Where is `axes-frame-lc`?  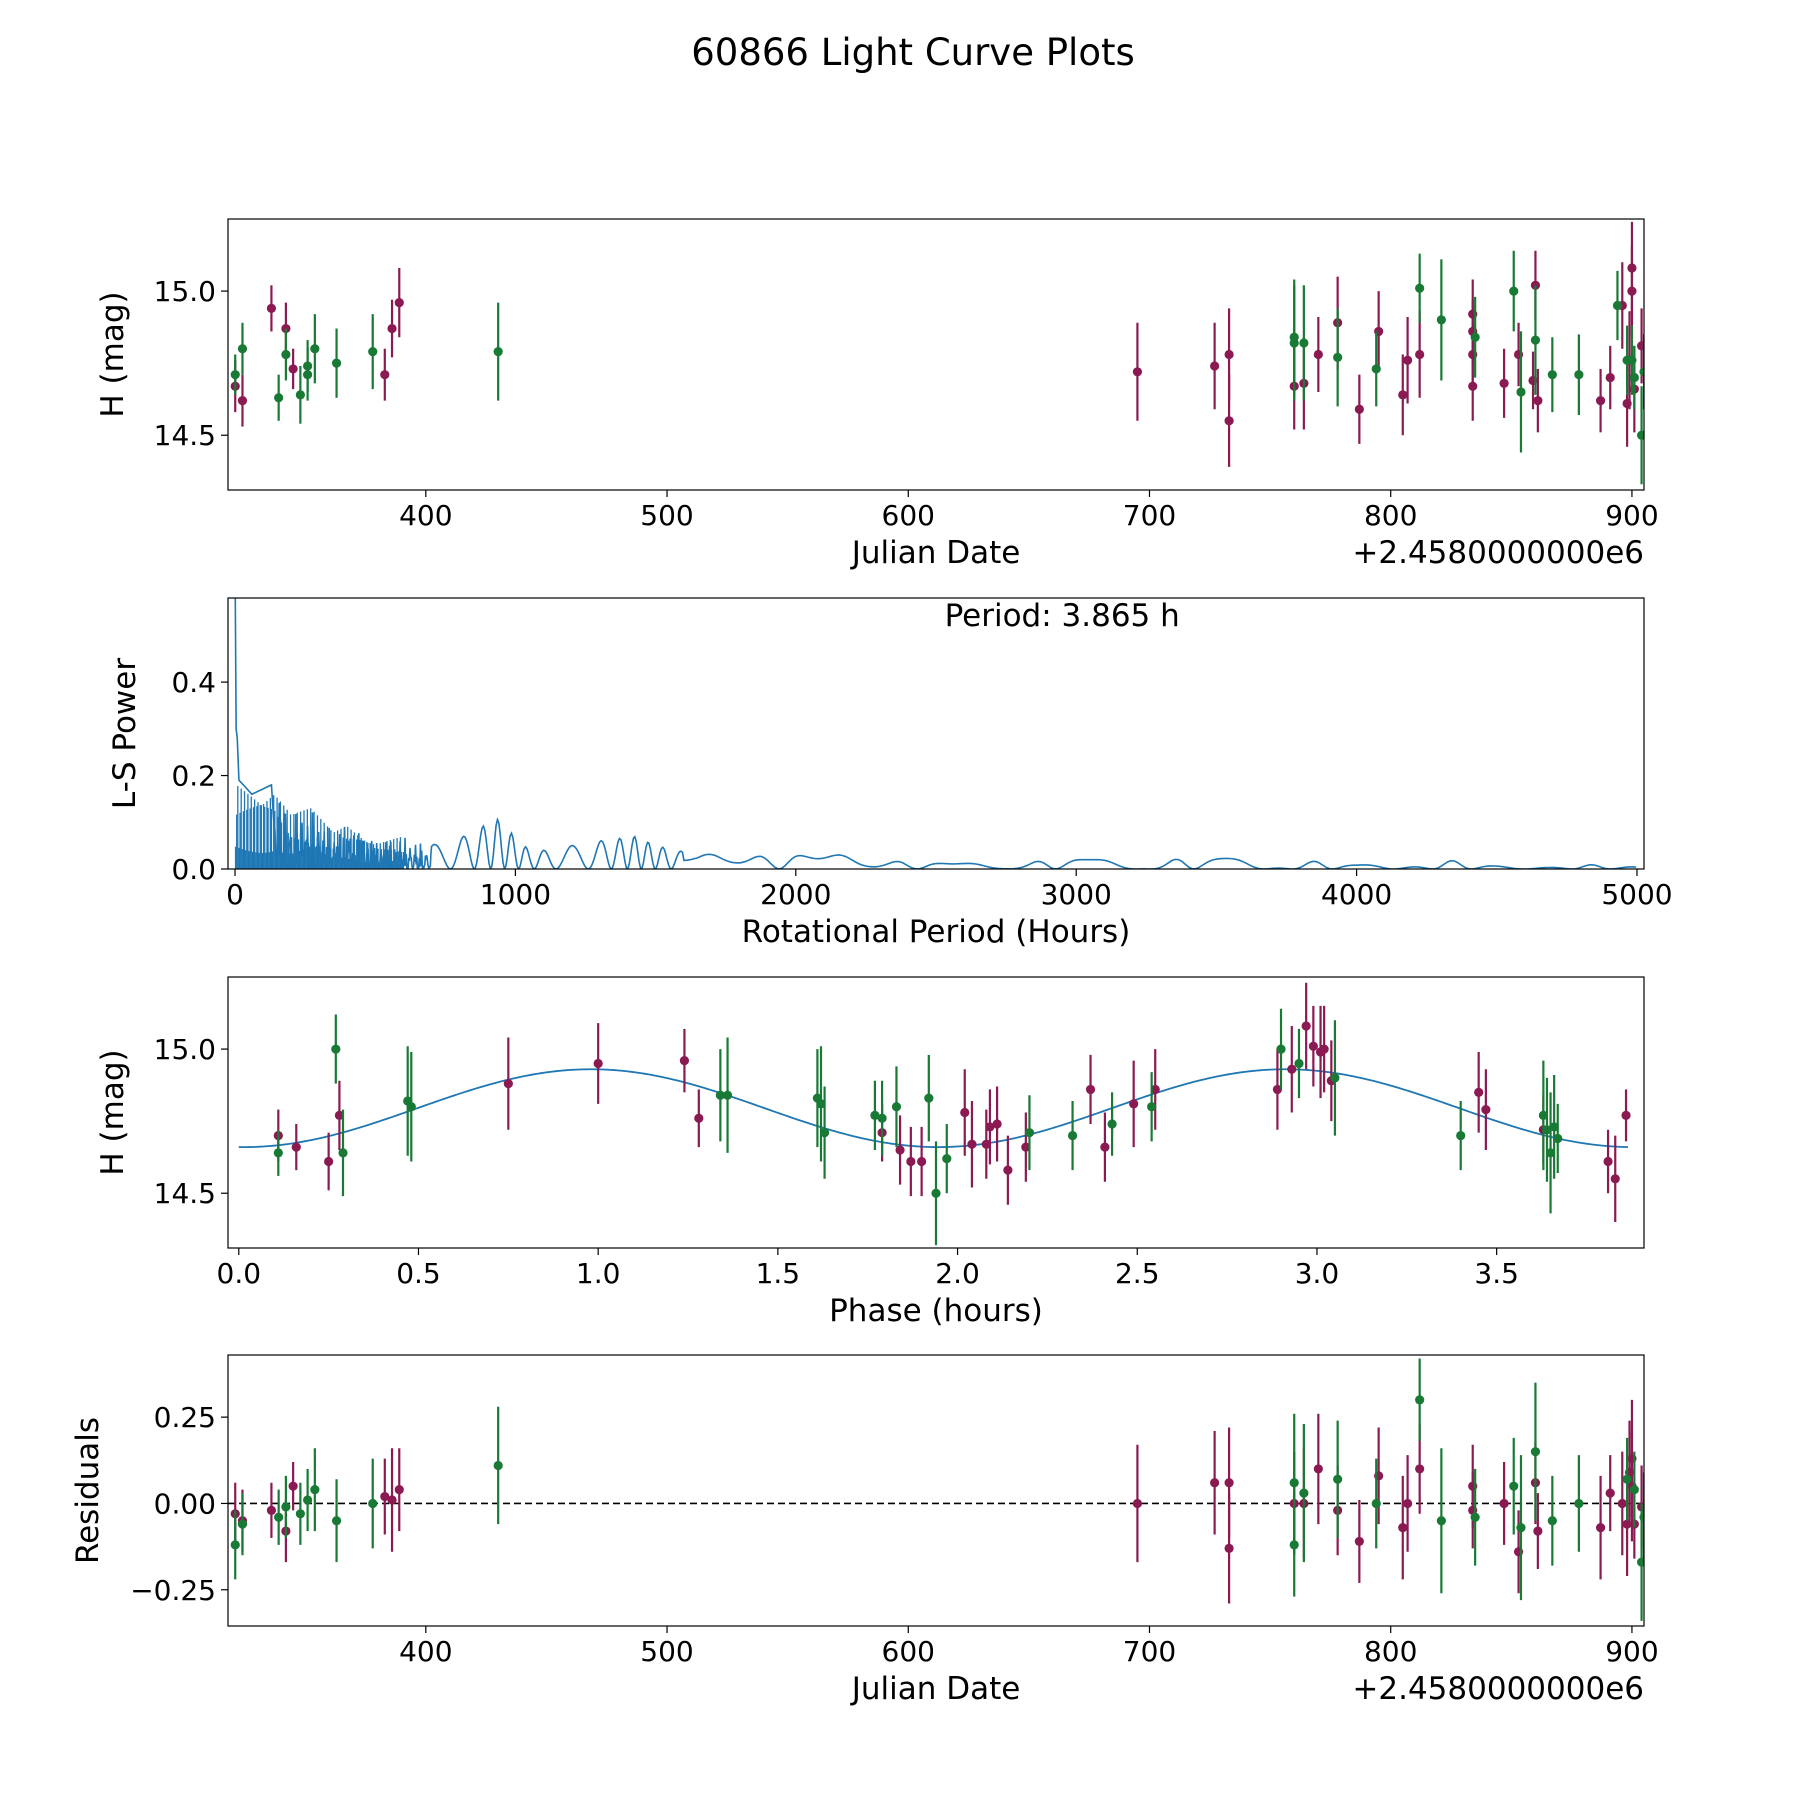 axes-frame-lc is located at coordinates (936, 354).